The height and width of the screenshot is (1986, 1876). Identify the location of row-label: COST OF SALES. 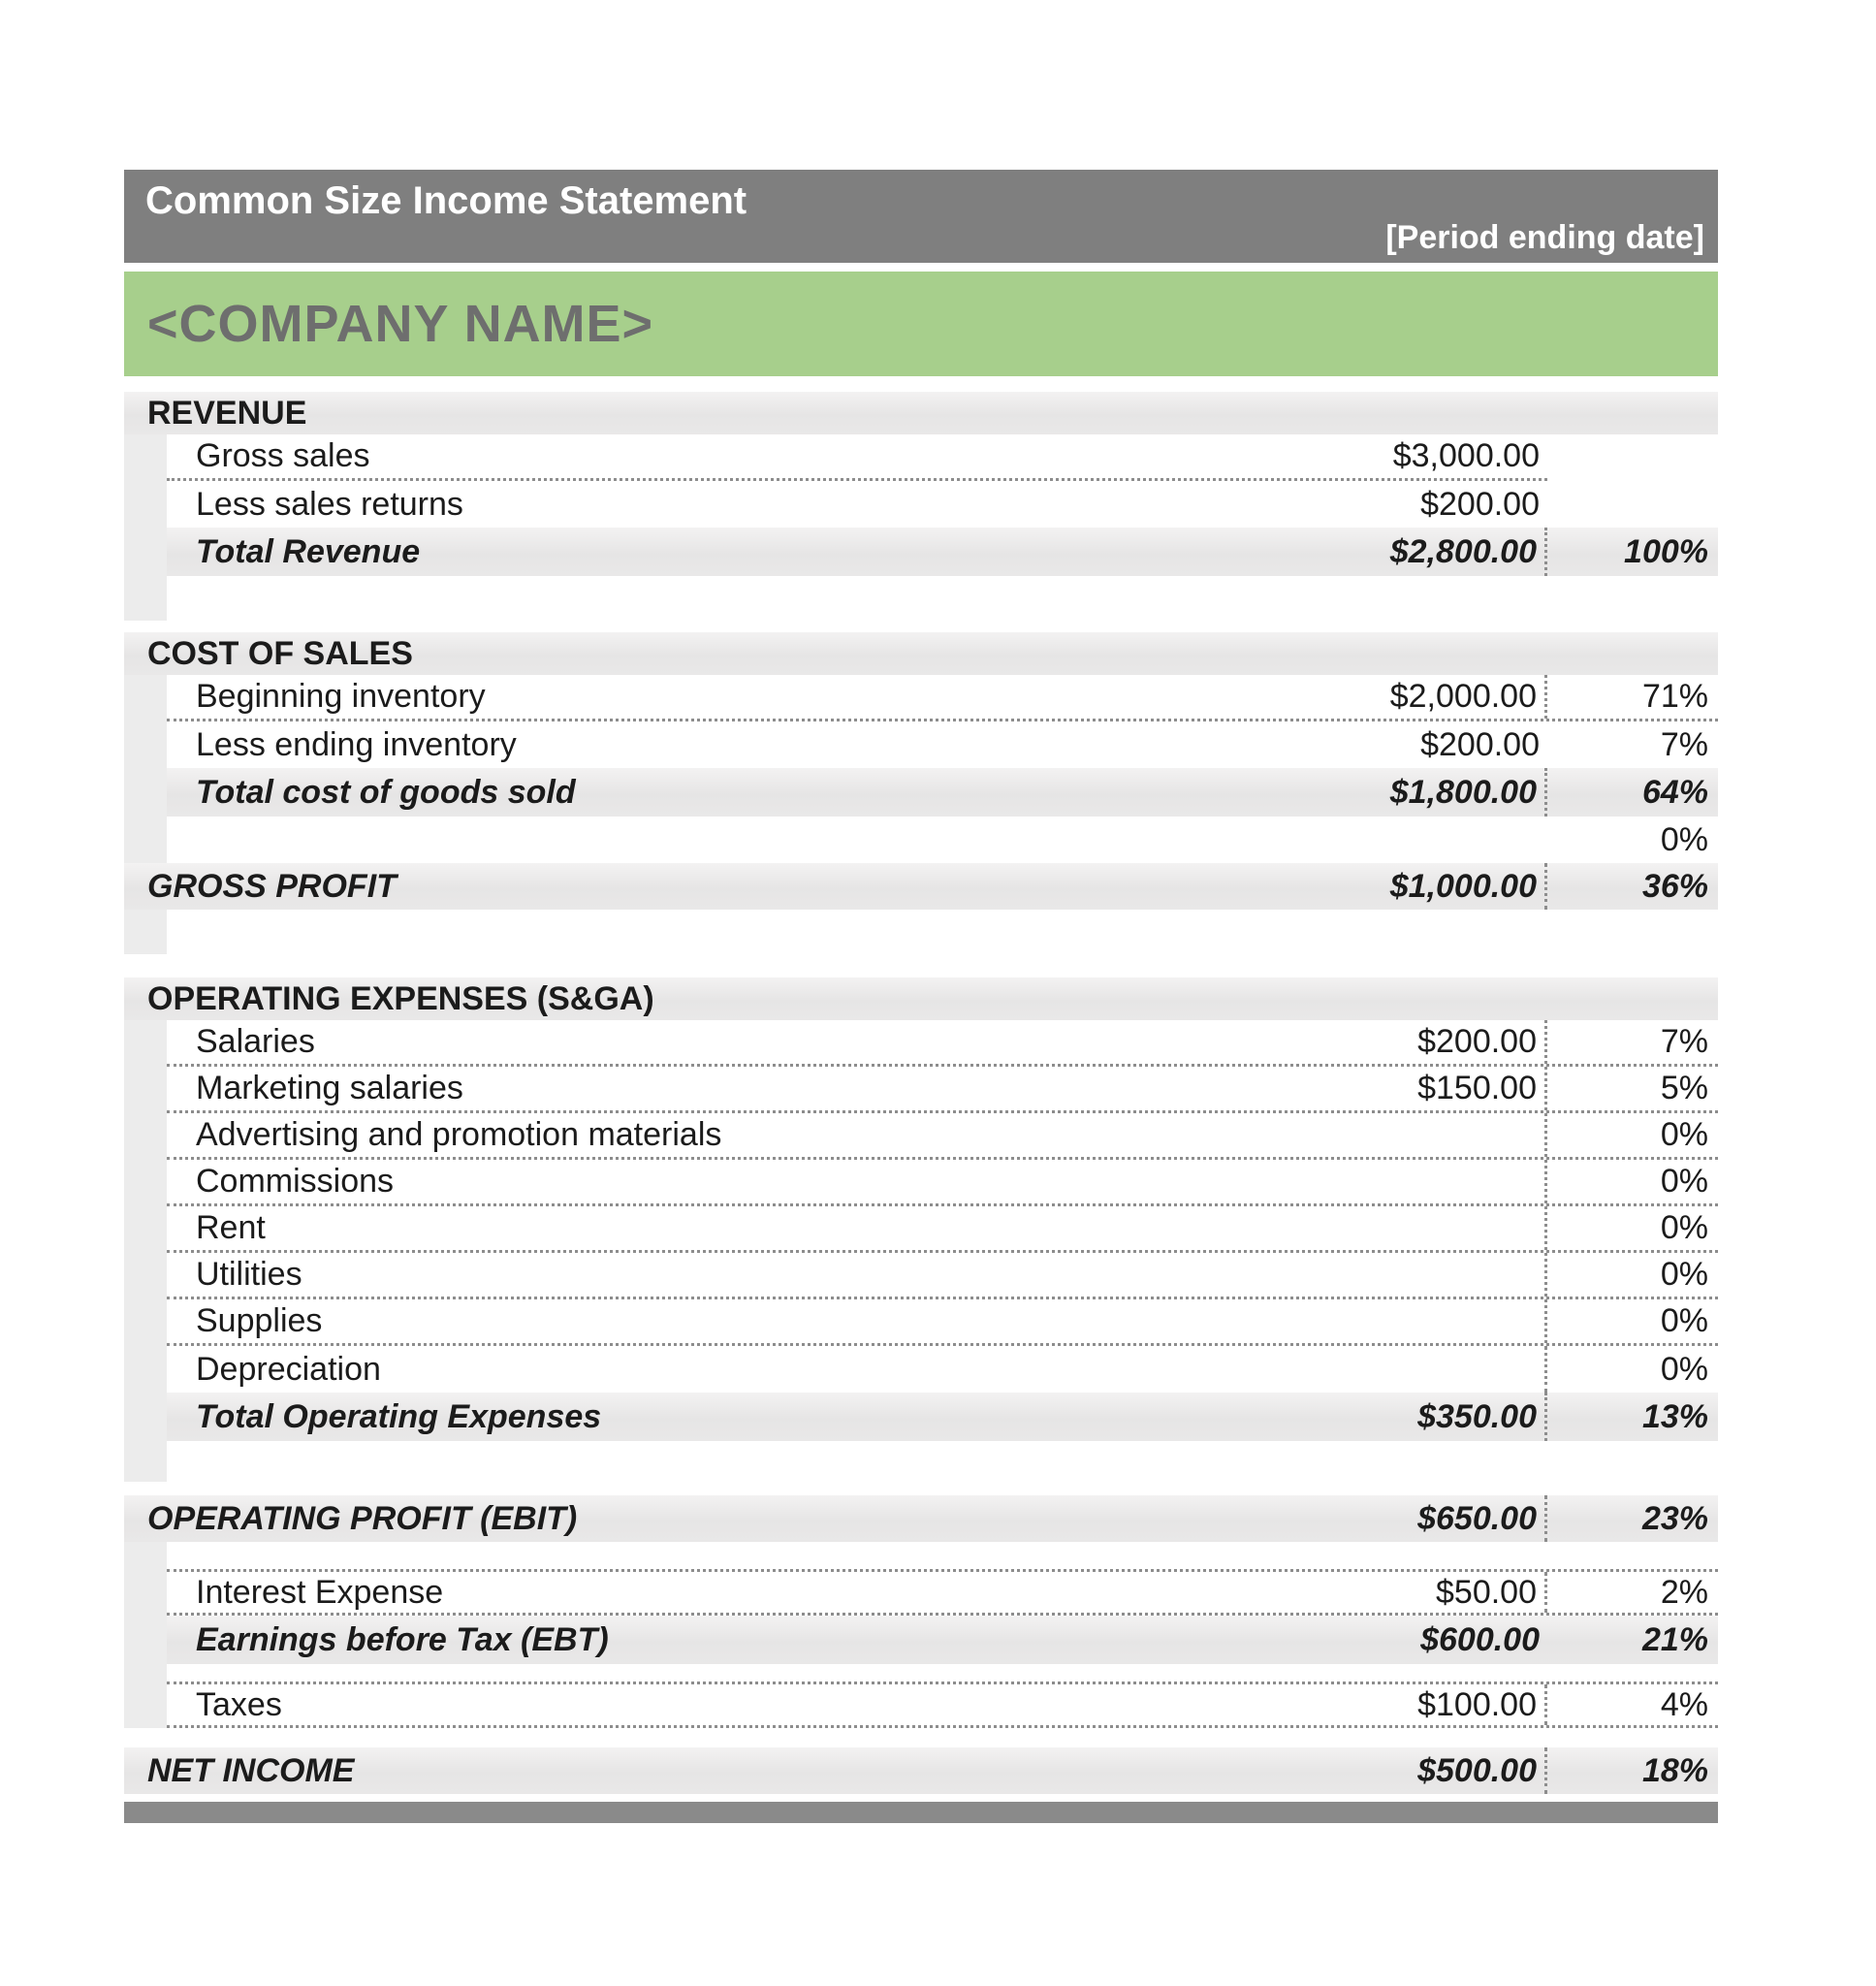
(280, 653).